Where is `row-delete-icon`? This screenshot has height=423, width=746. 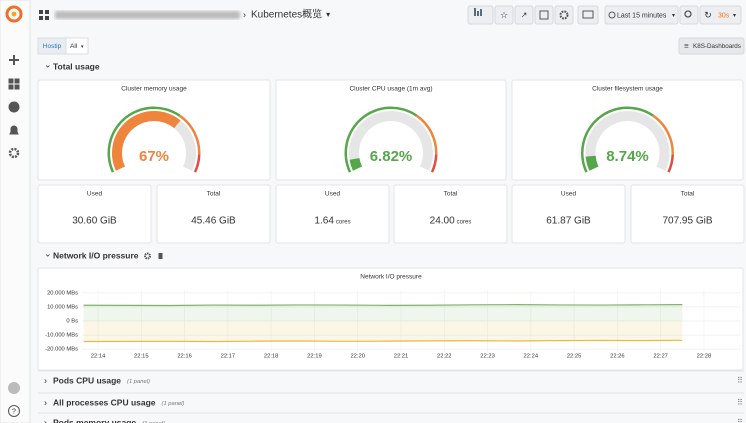 row-delete-icon is located at coordinates (160, 256).